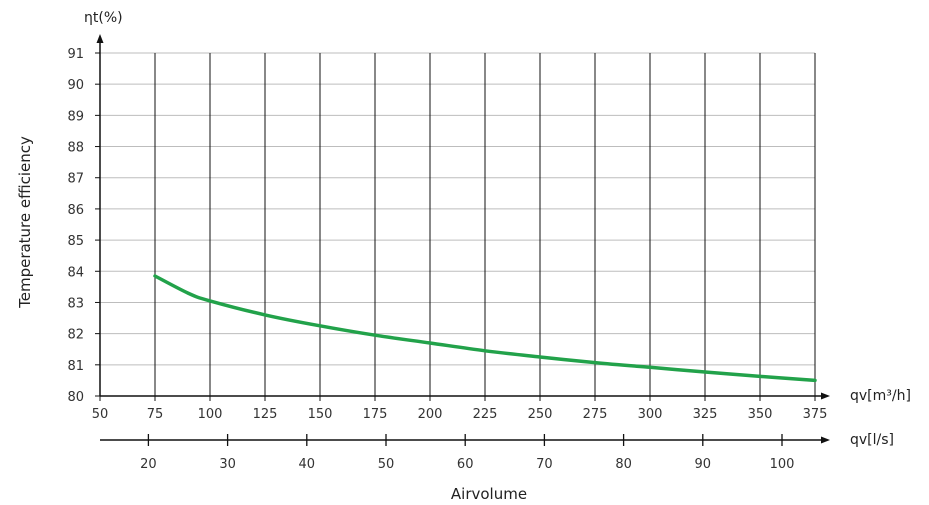 Image resolution: width=929 pixels, height=505 pixels. What do you see at coordinates (872, 440) in the screenshot?
I see `x-secondary-unit-label: qv[l/s]` at bounding box center [872, 440].